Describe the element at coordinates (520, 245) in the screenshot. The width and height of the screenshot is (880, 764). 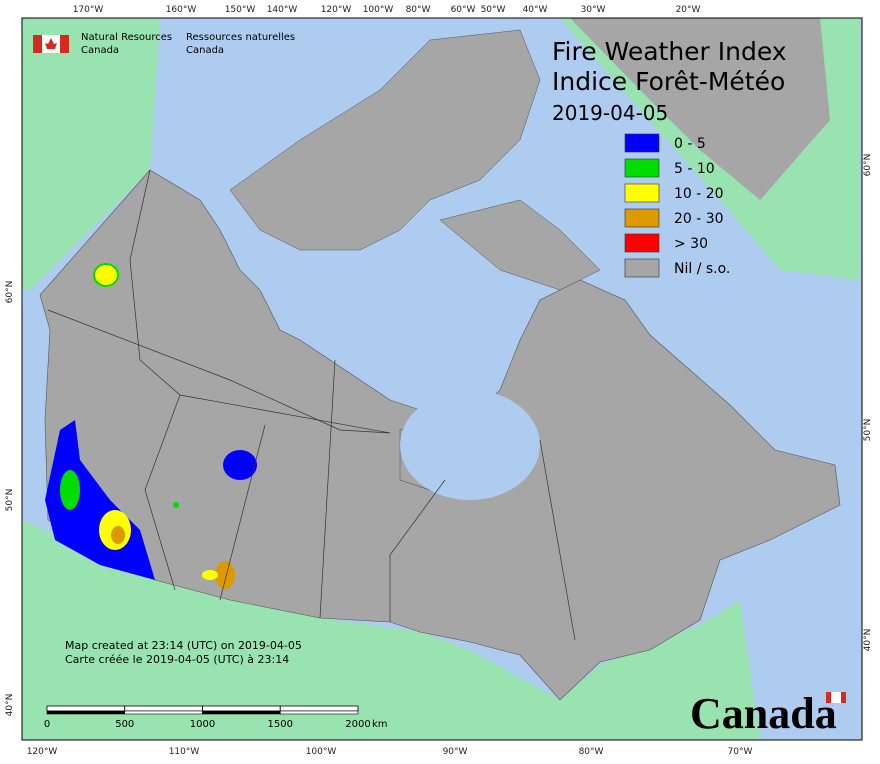
I see `land-baffin` at that location.